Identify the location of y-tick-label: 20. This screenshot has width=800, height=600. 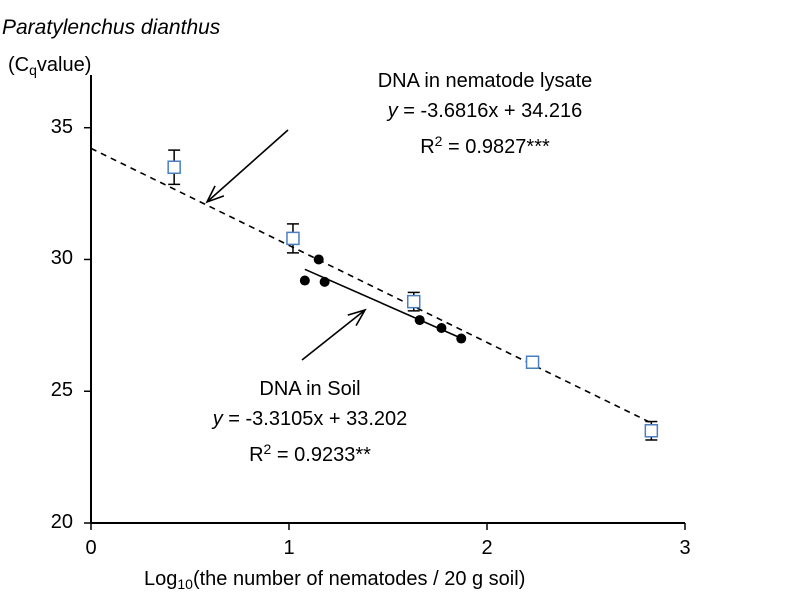
(61, 522).